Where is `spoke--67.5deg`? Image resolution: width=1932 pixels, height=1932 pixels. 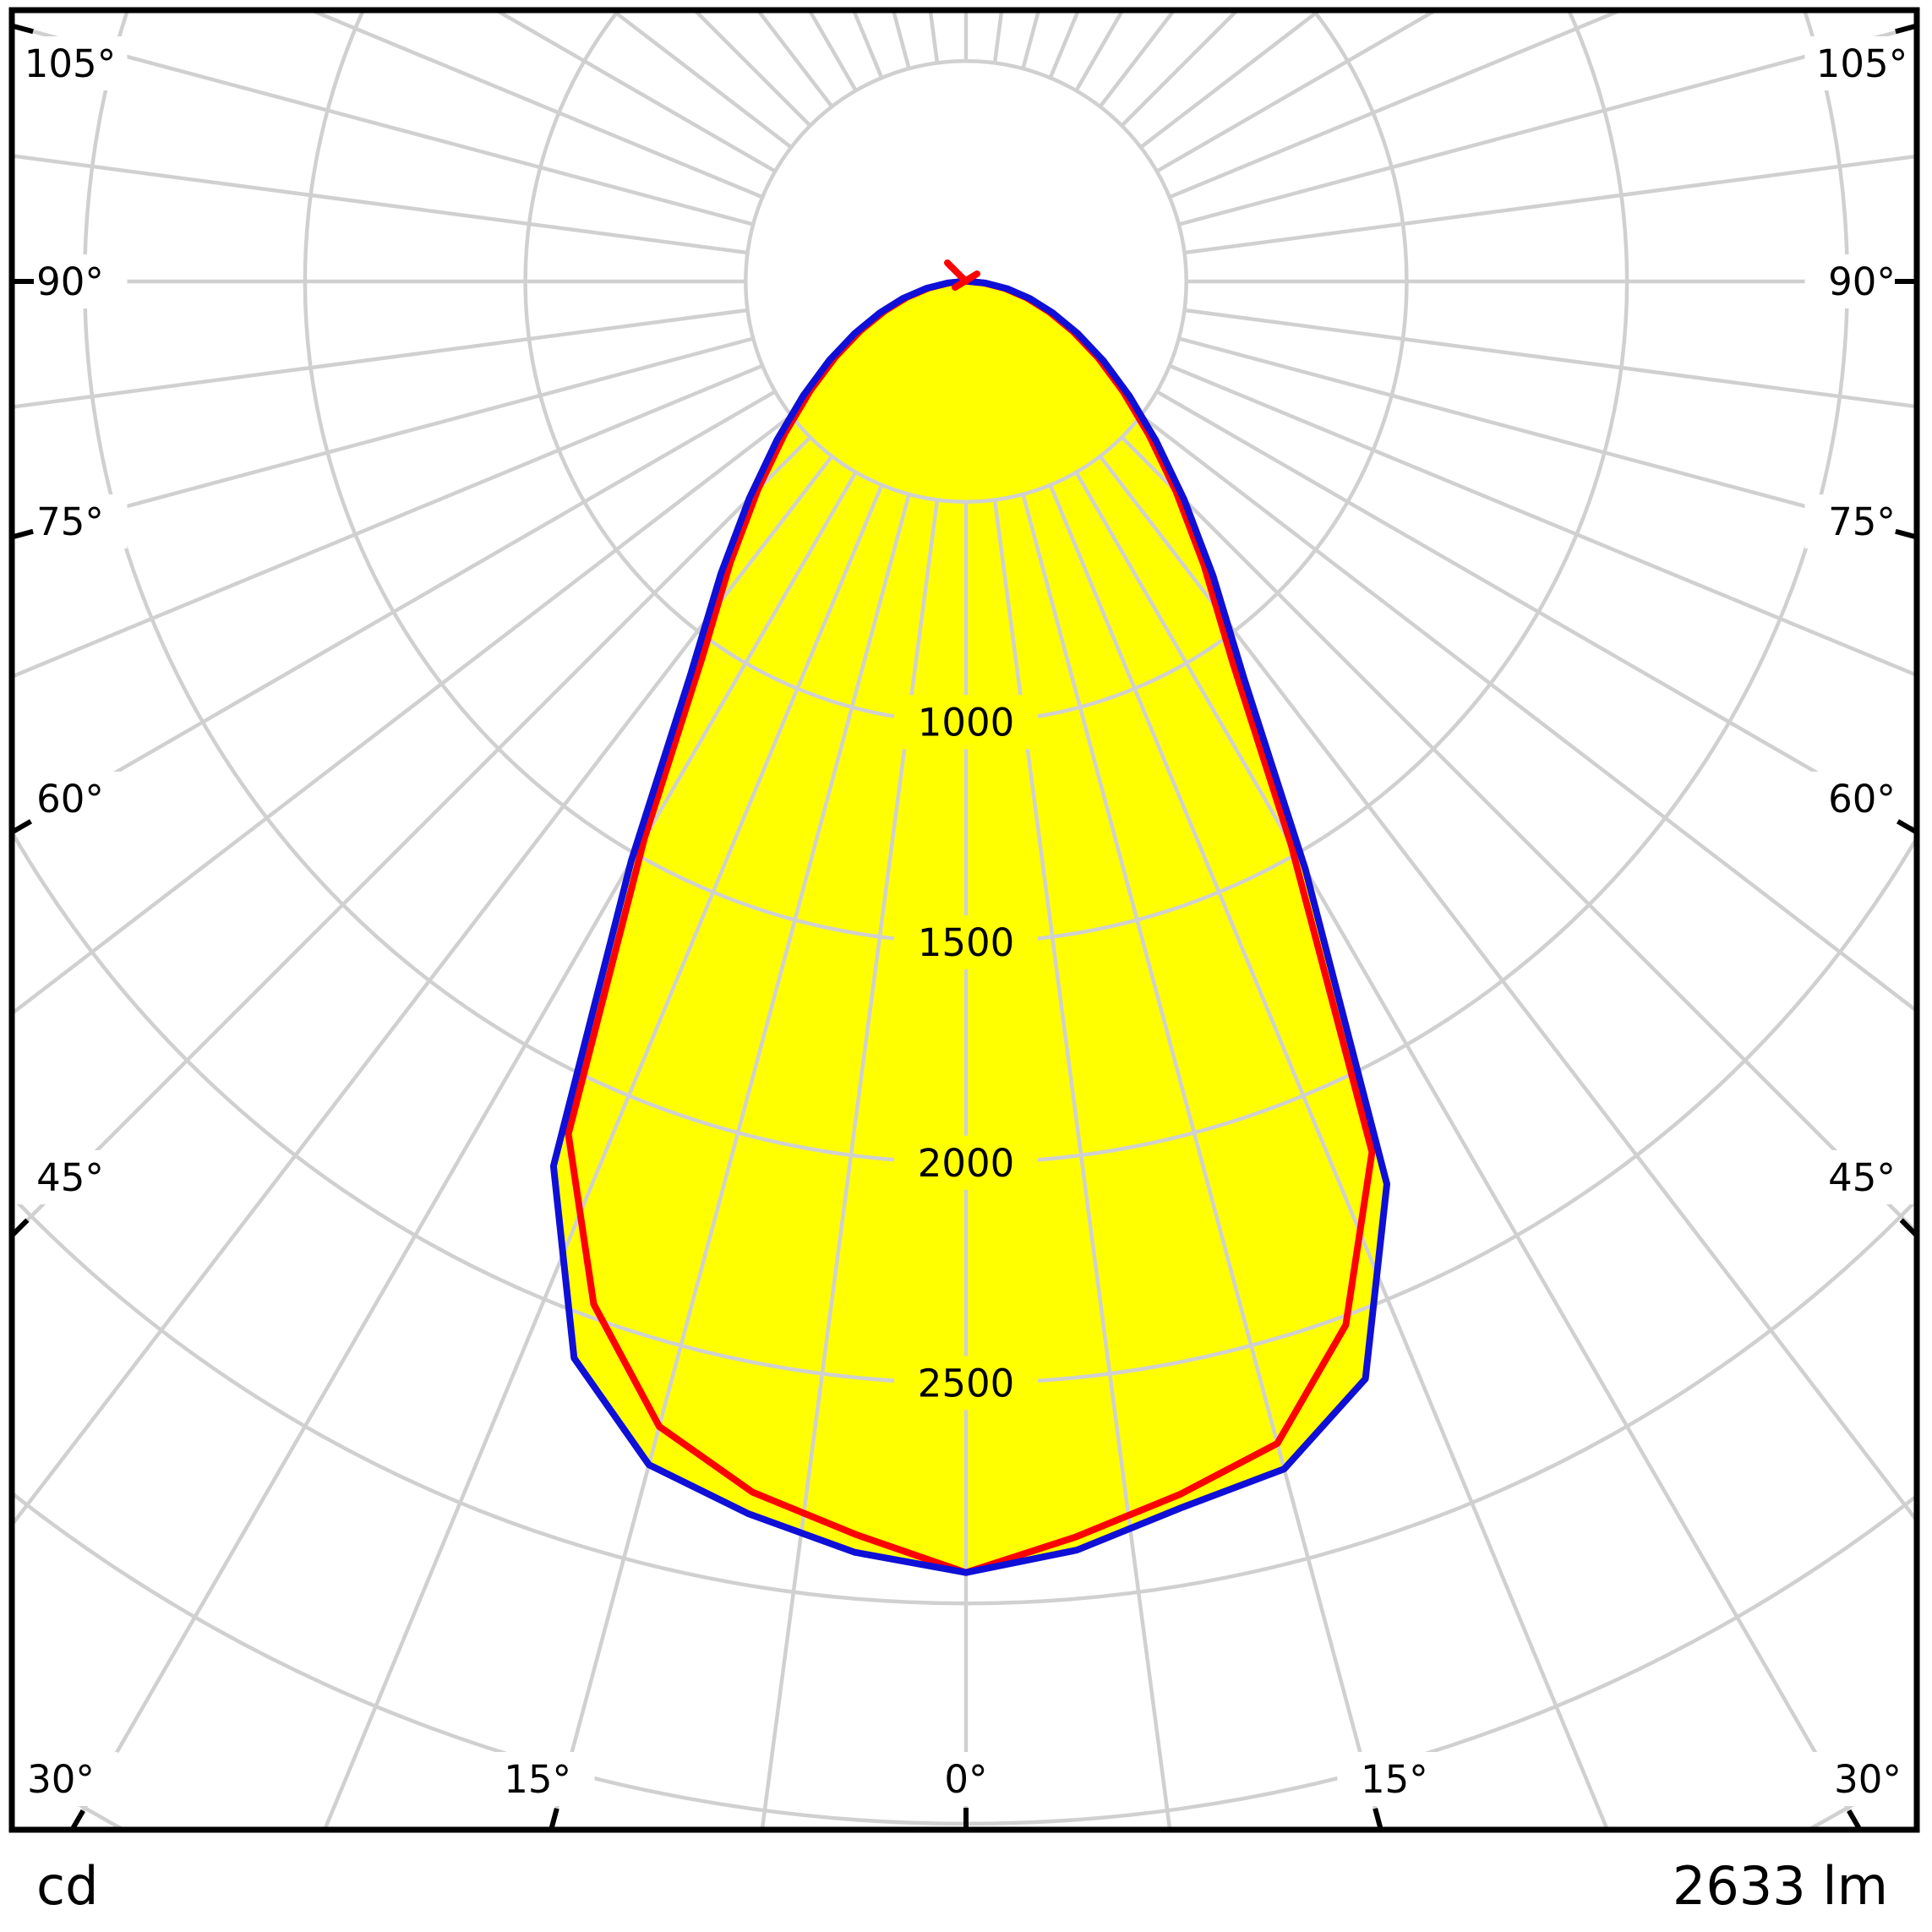
spoke--67.5deg is located at coordinates (388, 521).